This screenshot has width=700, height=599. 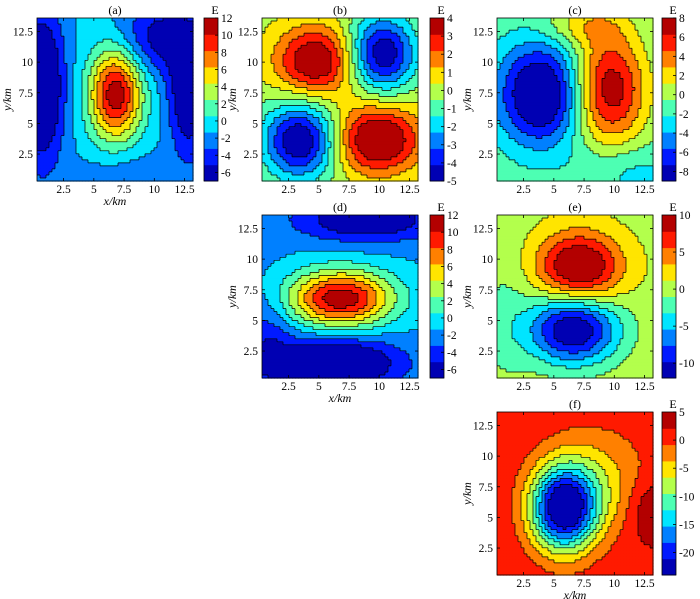 What do you see at coordinates (224, 53) in the screenshot?
I see `colorbar-tick-label: 8` at bounding box center [224, 53].